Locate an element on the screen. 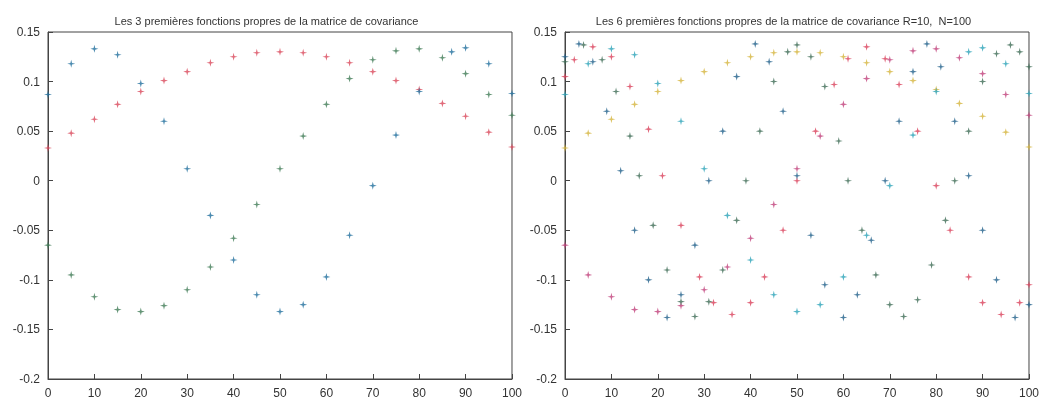  y-tick-label: 0.1 is located at coordinates (549, 81).